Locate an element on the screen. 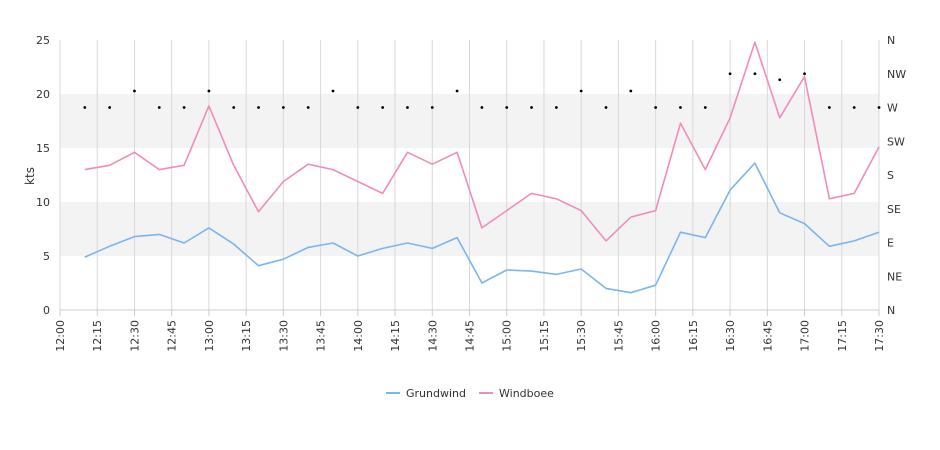 This screenshot has width=940, height=450. direction-tick-label: S is located at coordinates (890, 175).